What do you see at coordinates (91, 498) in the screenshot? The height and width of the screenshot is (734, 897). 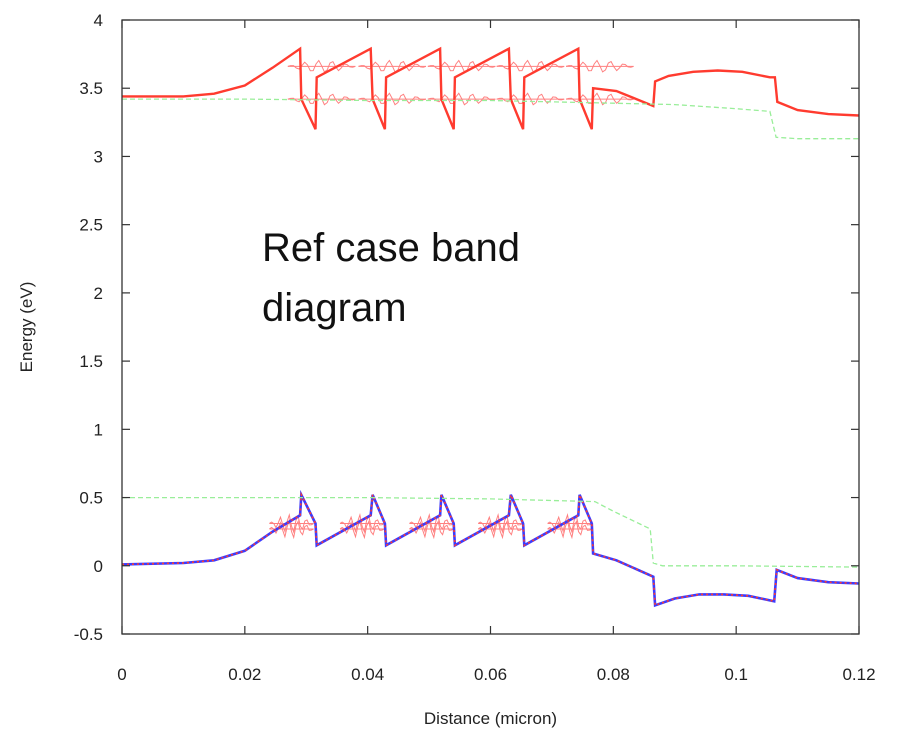 I see `y-tick-label: 0.5` at bounding box center [91, 498].